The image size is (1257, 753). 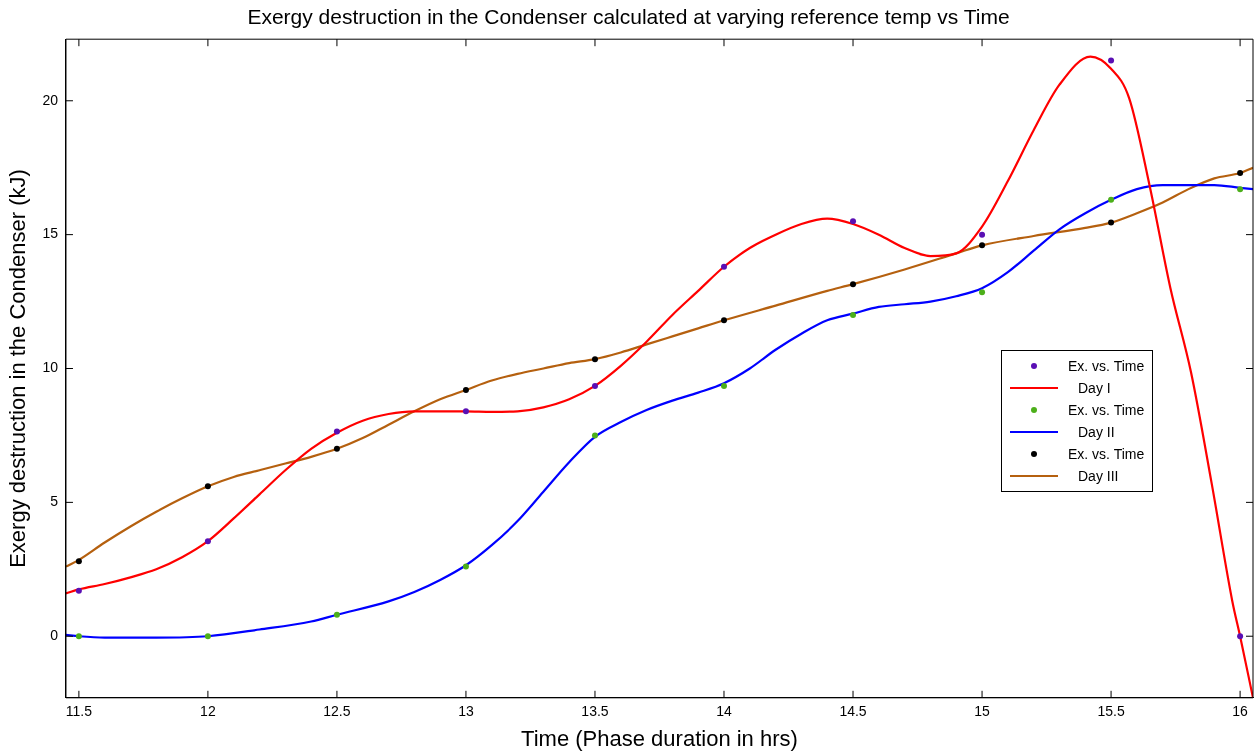 What do you see at coordinates (50, 99) in the screenshot?
I see `y-tick-label: 20` at bounding box center [50, 99].